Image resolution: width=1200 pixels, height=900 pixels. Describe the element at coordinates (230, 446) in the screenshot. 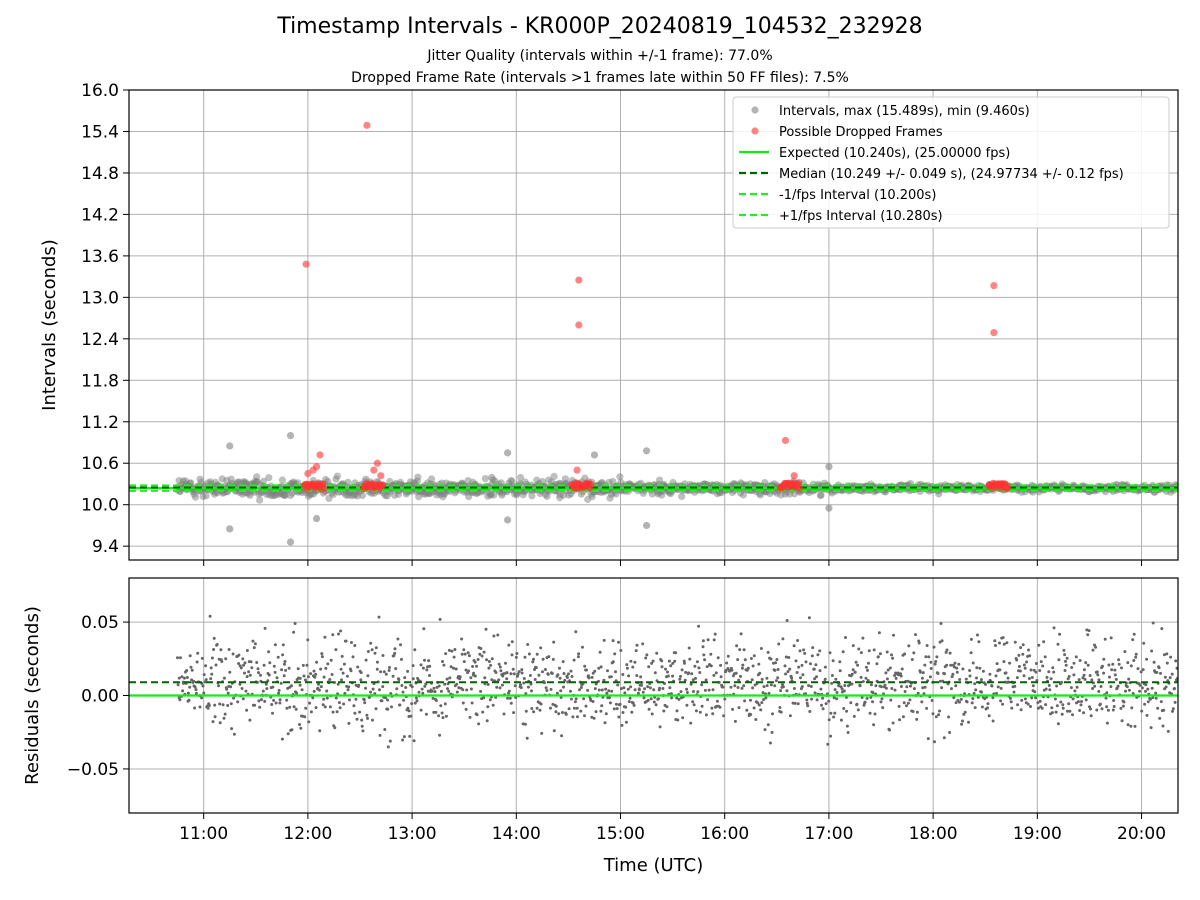

I see `interval-outlier-point` at that location.